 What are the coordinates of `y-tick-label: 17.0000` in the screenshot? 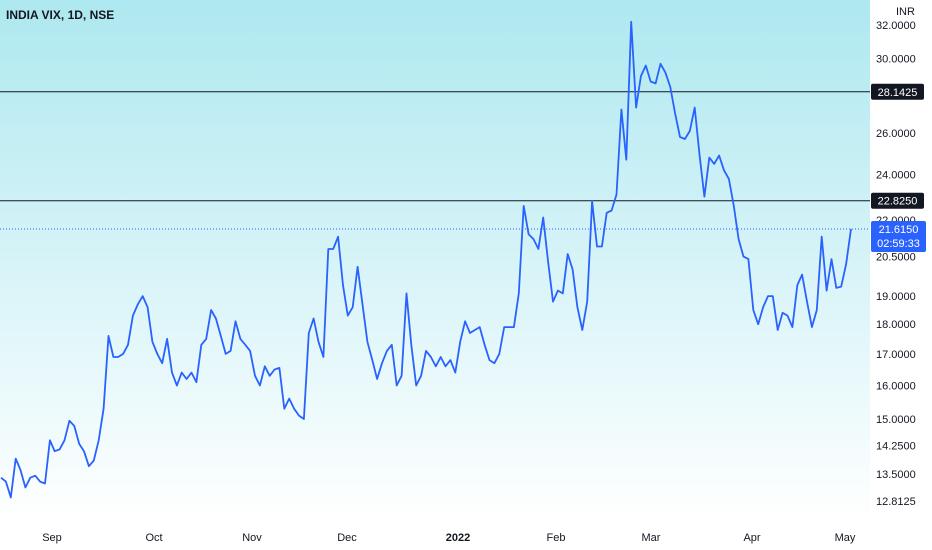 It's located at (896, 355).